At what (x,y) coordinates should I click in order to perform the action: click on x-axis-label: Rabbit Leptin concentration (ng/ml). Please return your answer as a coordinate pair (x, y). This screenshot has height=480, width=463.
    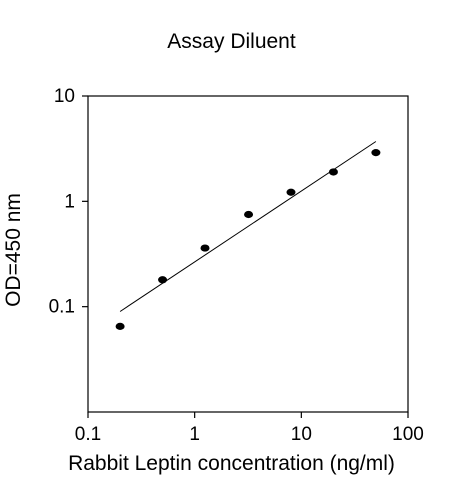
    Looking at the image, I should click on (231, 463).